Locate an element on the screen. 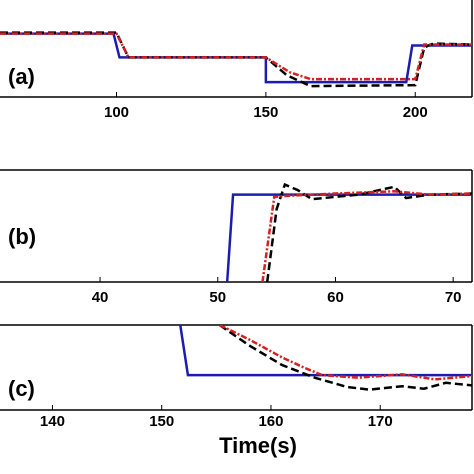 Image resolution: width=474 pixels, height=474 pixels. panel-label: (b) is located at coordinates (22, 236).